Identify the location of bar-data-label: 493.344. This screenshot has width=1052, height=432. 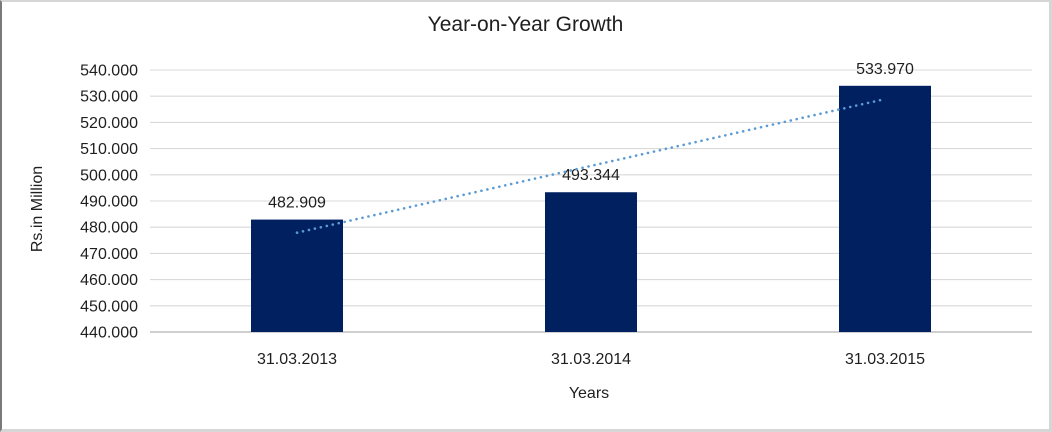
(591, 175).